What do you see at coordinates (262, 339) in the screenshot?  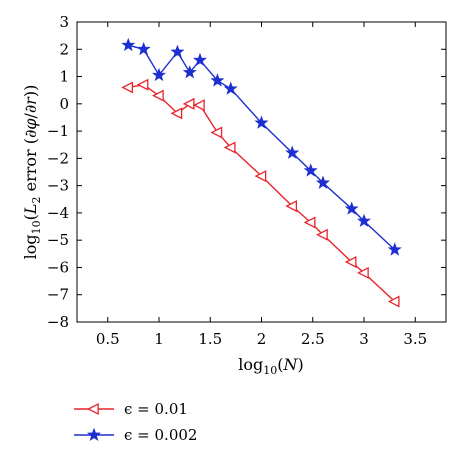 I see `x-tick-label: 2` at bounding box center [262, 339].